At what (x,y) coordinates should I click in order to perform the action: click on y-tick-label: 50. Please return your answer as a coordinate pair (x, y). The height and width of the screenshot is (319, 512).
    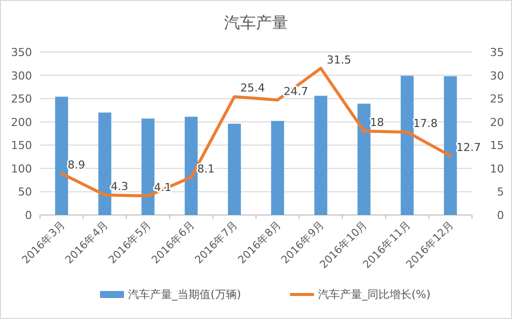
    Looking at the image, I should click on (25, 192).